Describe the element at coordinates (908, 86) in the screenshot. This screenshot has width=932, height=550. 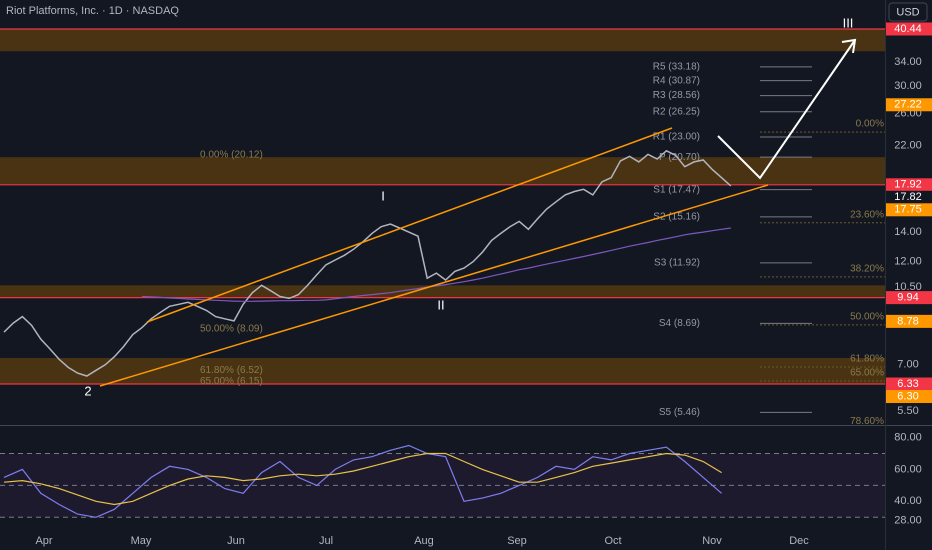
I see `y-tick-label: 30.00` at that location.